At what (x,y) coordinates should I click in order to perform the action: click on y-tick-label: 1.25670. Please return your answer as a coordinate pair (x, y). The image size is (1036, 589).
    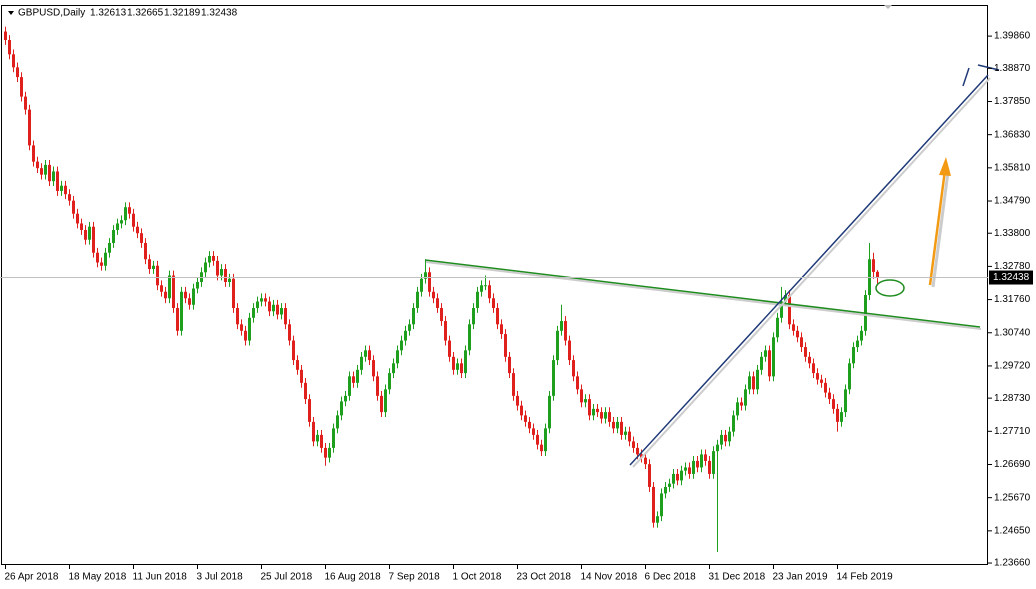
    Looking at the image, I should click on (1012, 497).